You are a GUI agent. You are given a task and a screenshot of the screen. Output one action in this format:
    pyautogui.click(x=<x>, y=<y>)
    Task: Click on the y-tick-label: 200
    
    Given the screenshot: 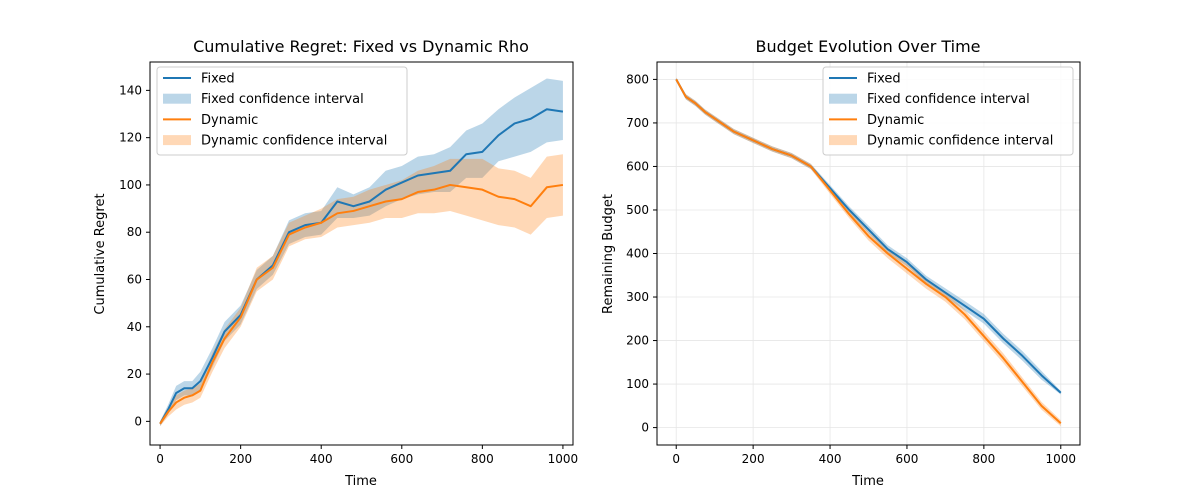 What is the action you would take?
    pyautogui.click(x=637, y=341)
    